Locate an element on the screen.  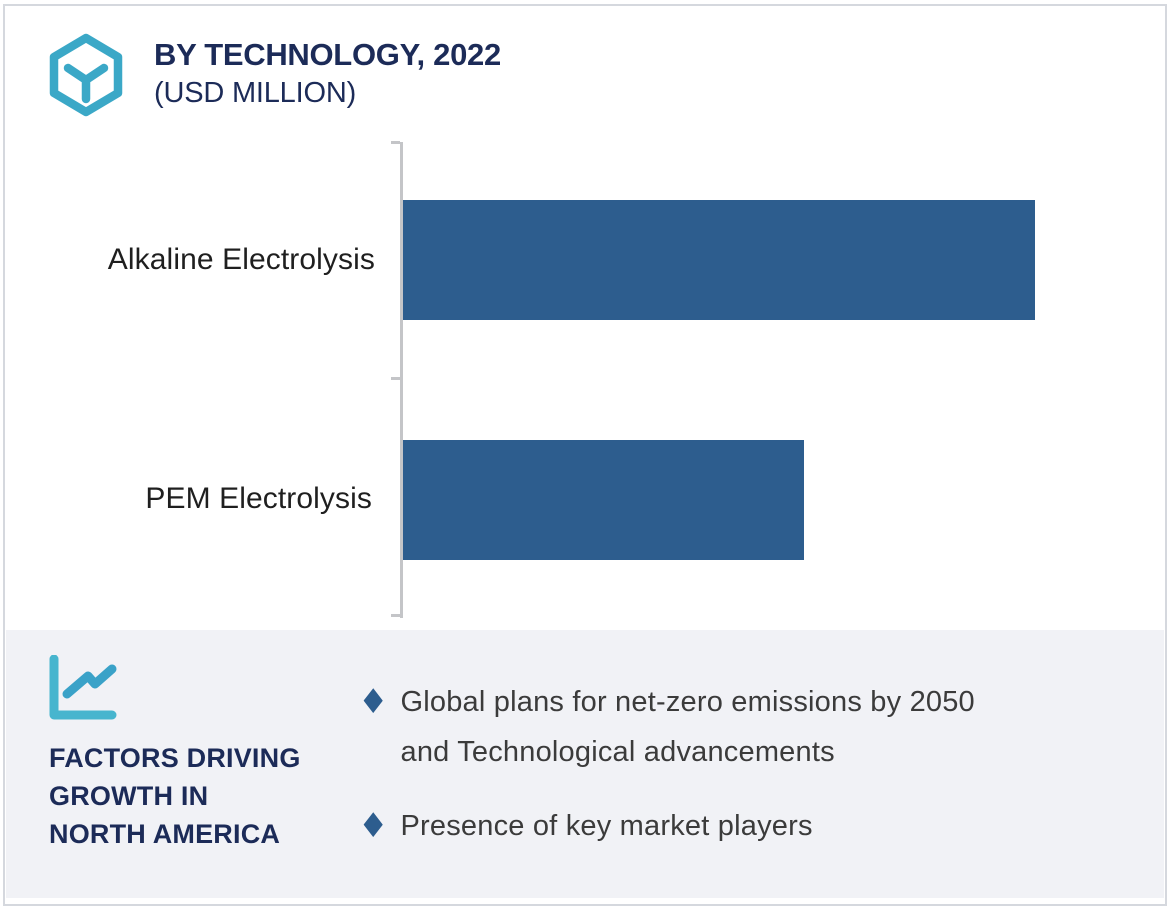
bar-pem-electrolysis is located at coordinates (603, 500).